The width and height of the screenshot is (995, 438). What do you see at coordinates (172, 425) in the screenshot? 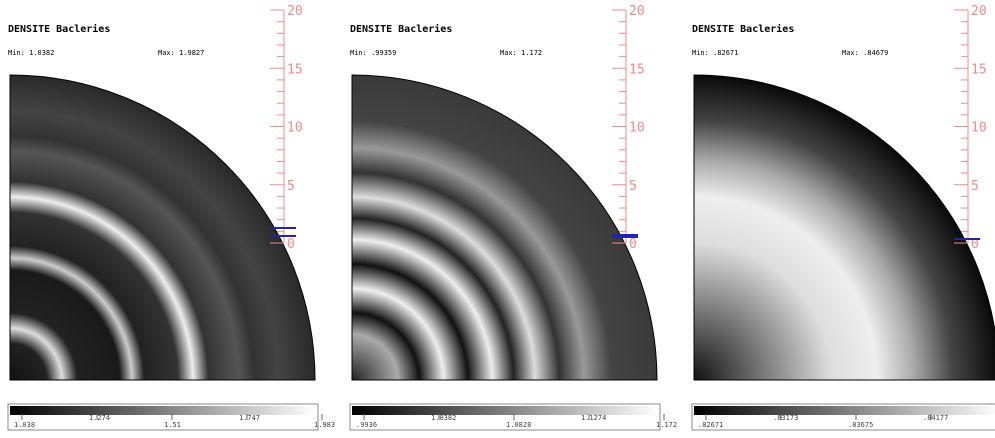
I see `colorbar-label: 1.51` at bounding box center [172, 425].